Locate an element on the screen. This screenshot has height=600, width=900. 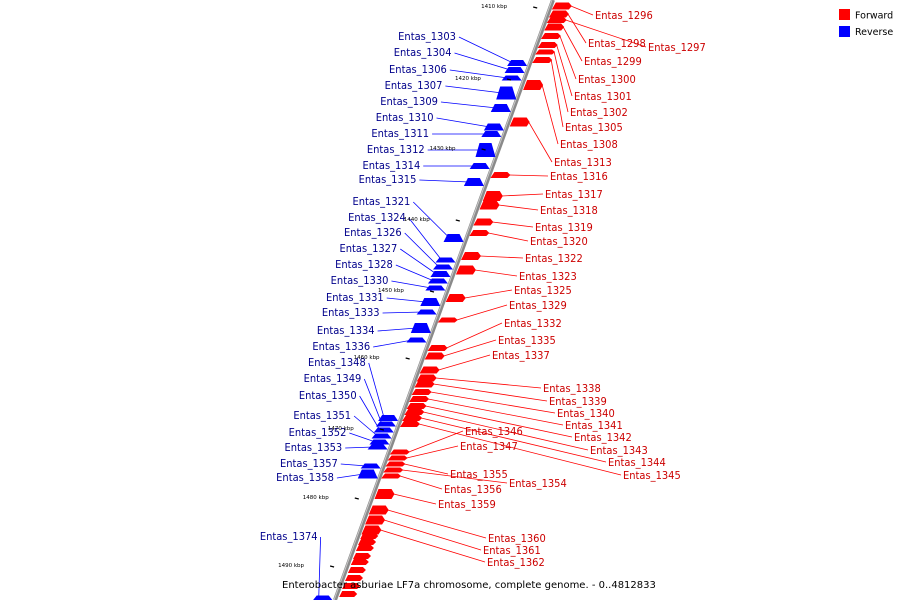
gene-label-entas-1329: Entas_1329 is located at coordinates (538, 305).